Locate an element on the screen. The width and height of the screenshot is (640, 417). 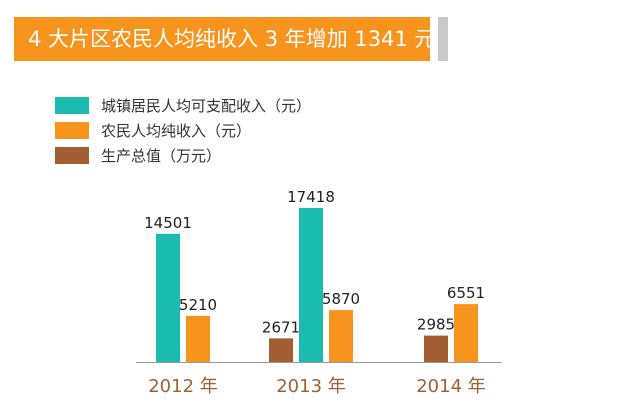
data-label-farmer-income-1: 5870 is located at coordinates (341, 299).